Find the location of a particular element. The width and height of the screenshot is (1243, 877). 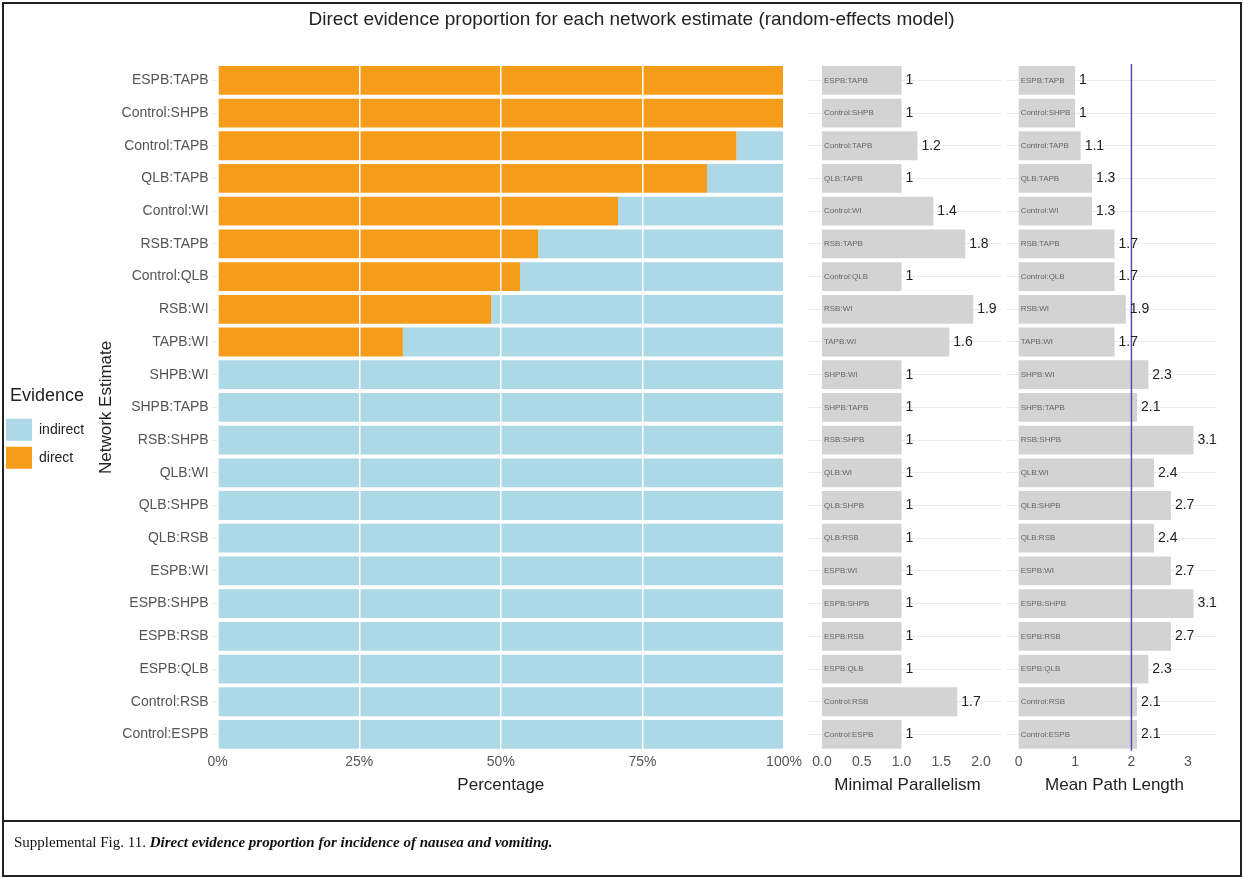

y-tick-label: ESPB:RSB is located at coordinates (173, 635).